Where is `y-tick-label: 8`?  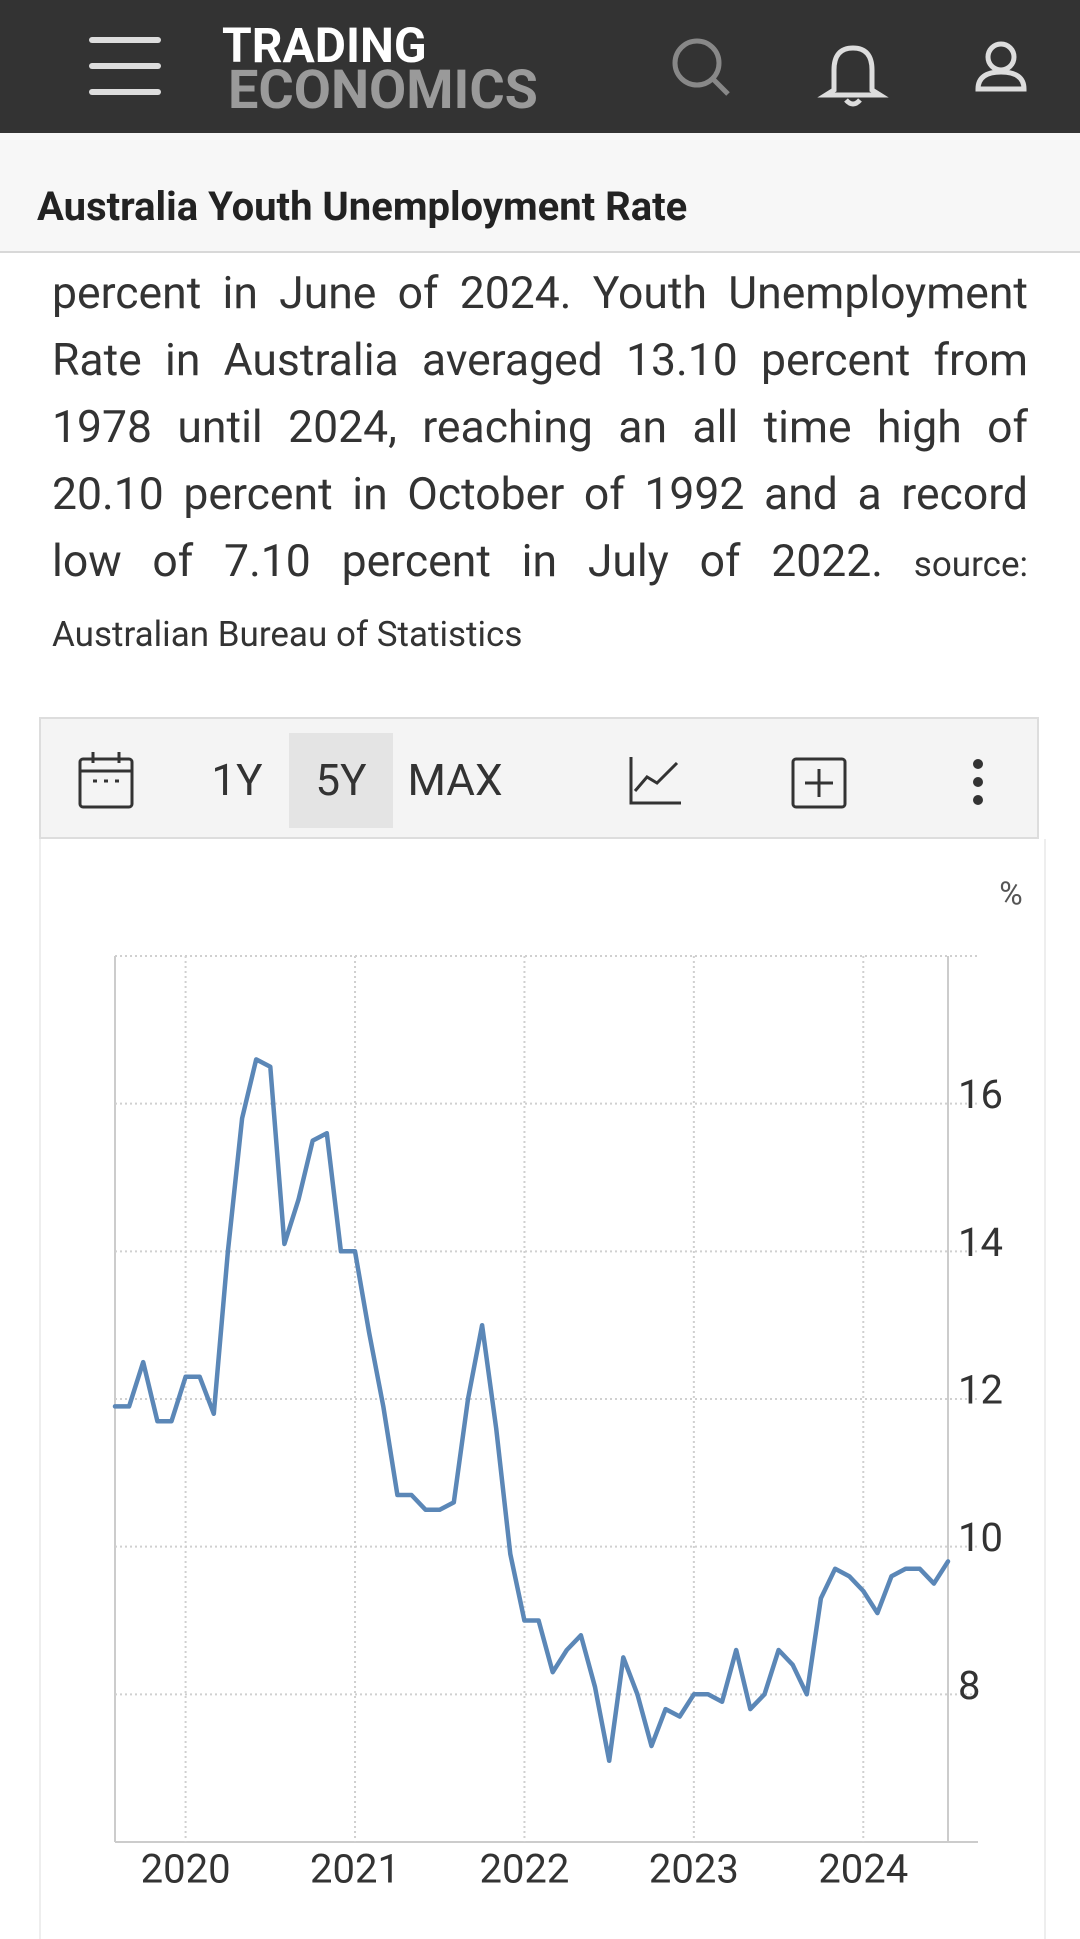
y-tick-label: 8 is located at coordinates (969, 1685).